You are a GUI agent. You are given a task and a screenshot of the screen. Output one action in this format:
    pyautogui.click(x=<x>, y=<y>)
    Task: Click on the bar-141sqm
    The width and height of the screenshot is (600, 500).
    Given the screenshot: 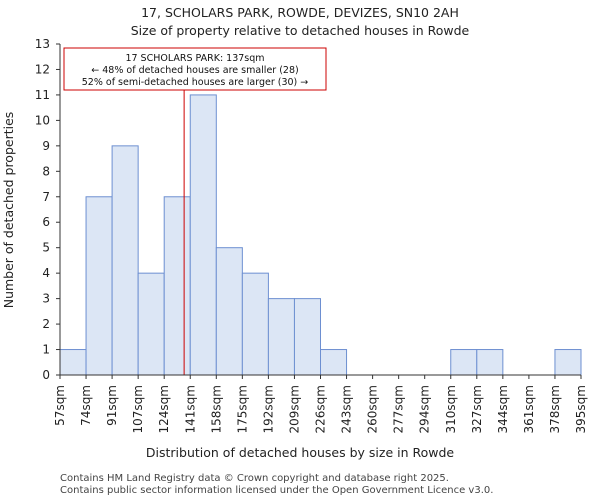 What is the action you would take?
    pyautogui.click(x=203, y=235)
    